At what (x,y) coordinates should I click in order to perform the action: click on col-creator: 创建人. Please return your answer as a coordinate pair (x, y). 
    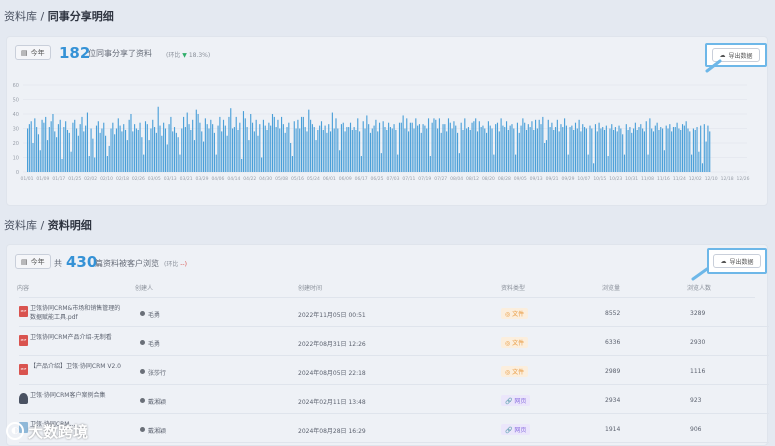
    Looking at the image, I should click on (144, 288).